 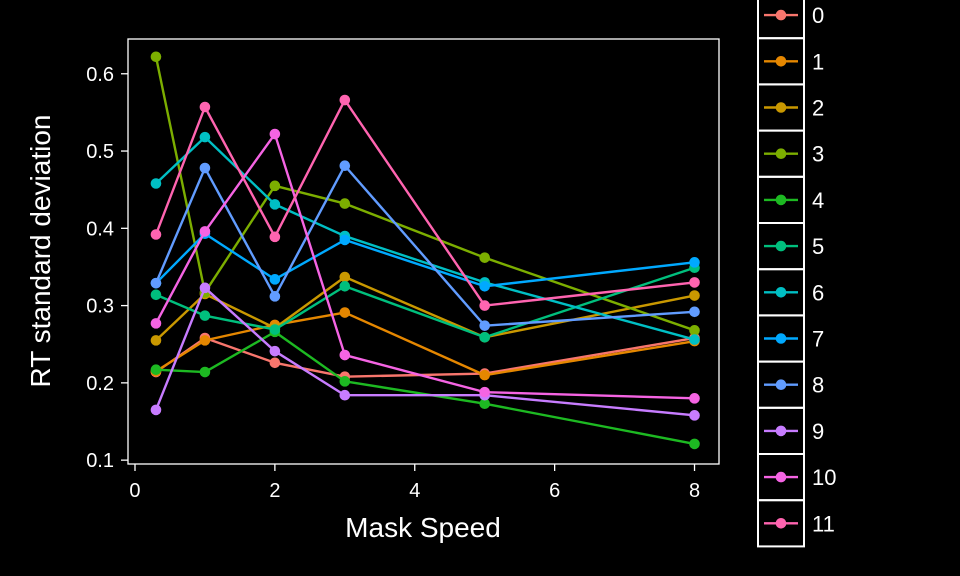 I want to click on legend-item-7: 7, so click(x=790, y=338).